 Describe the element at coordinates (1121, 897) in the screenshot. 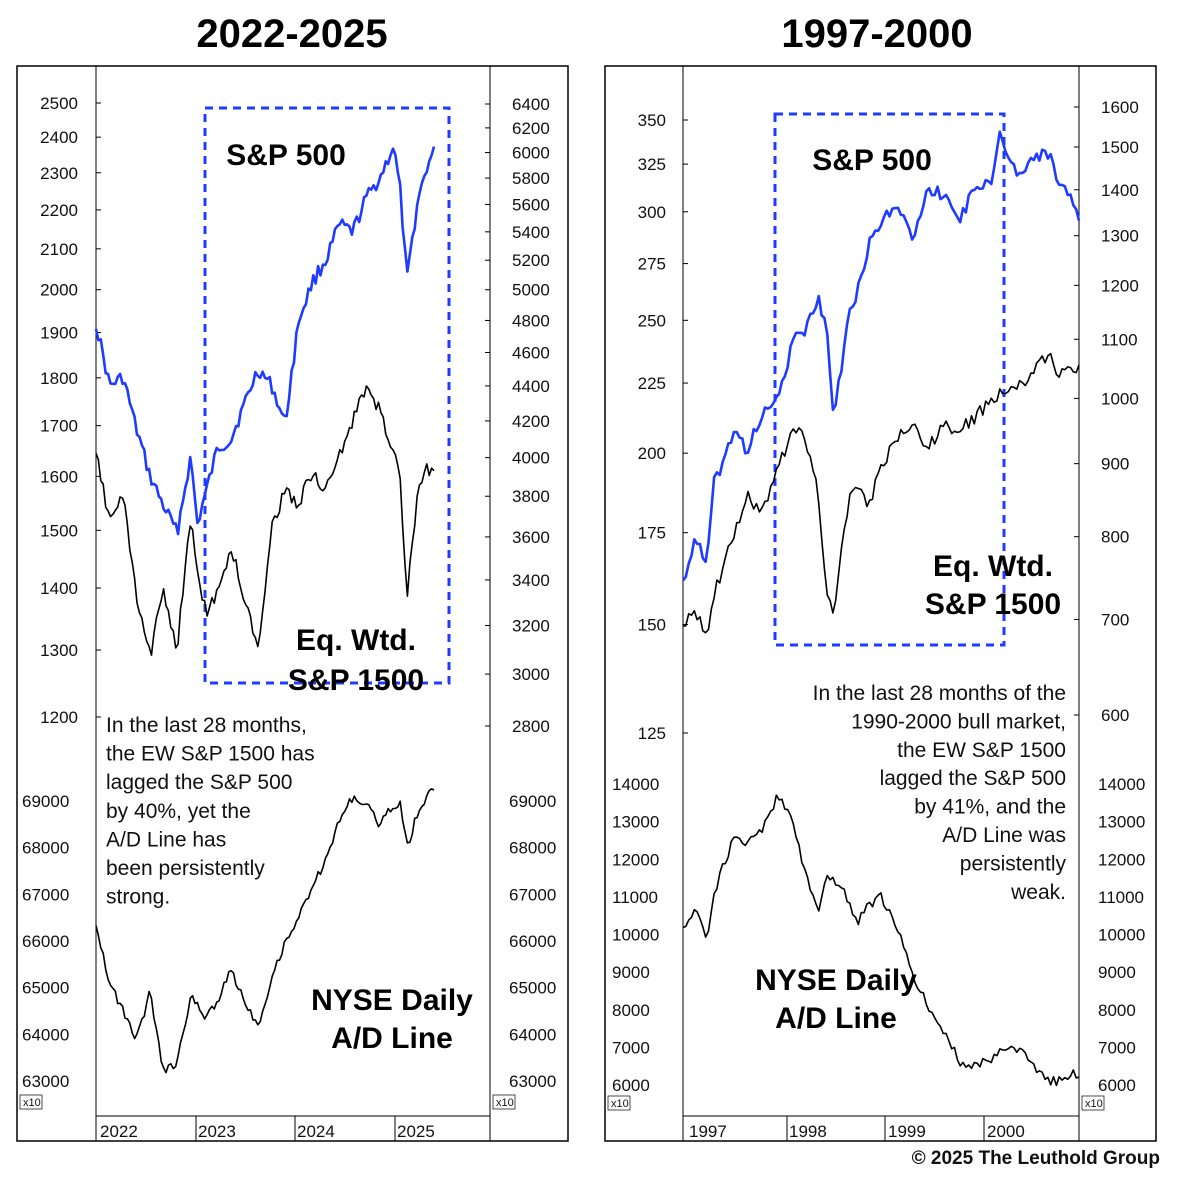

I see `right-lower-right-tick: 11000` at that location.